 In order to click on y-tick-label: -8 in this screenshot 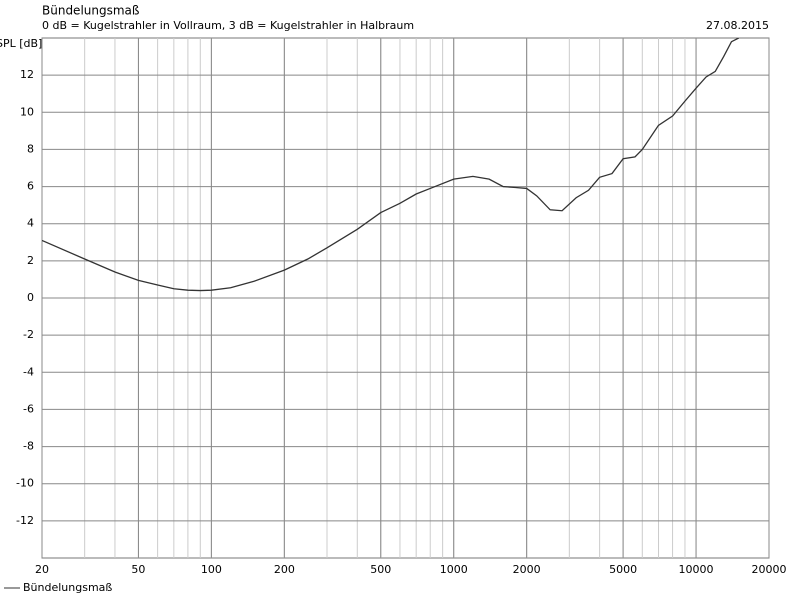, I will do `click(28, 446)`.